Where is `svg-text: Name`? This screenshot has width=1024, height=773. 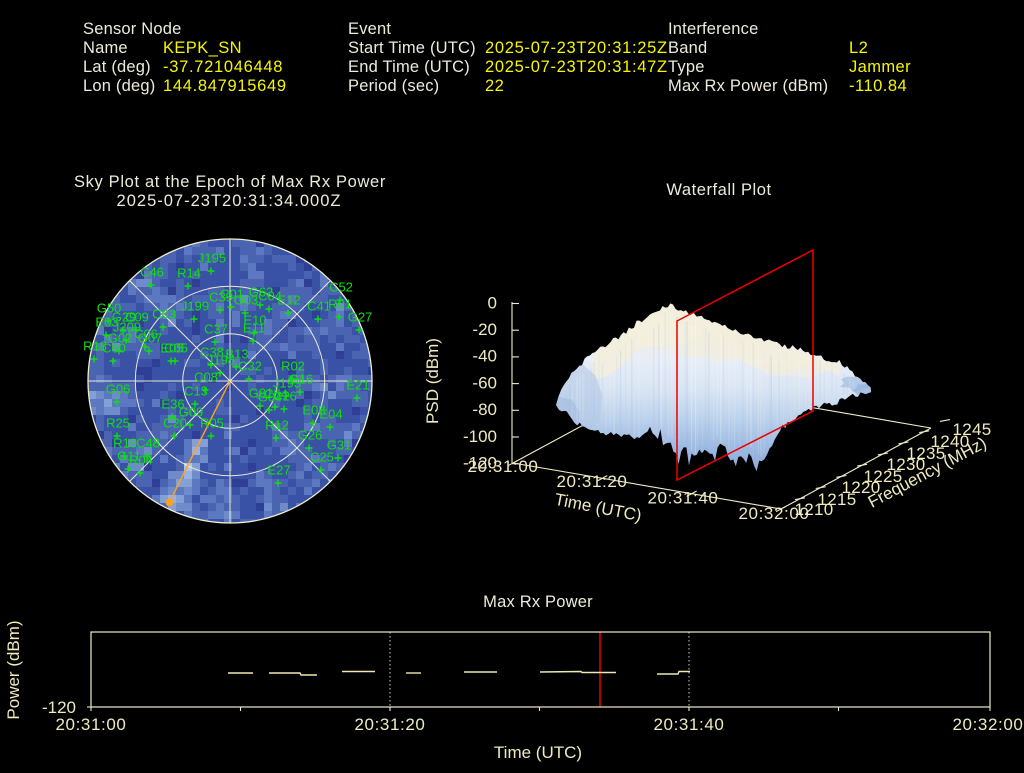
svg-text: Name is located at coordinates (105, 48).